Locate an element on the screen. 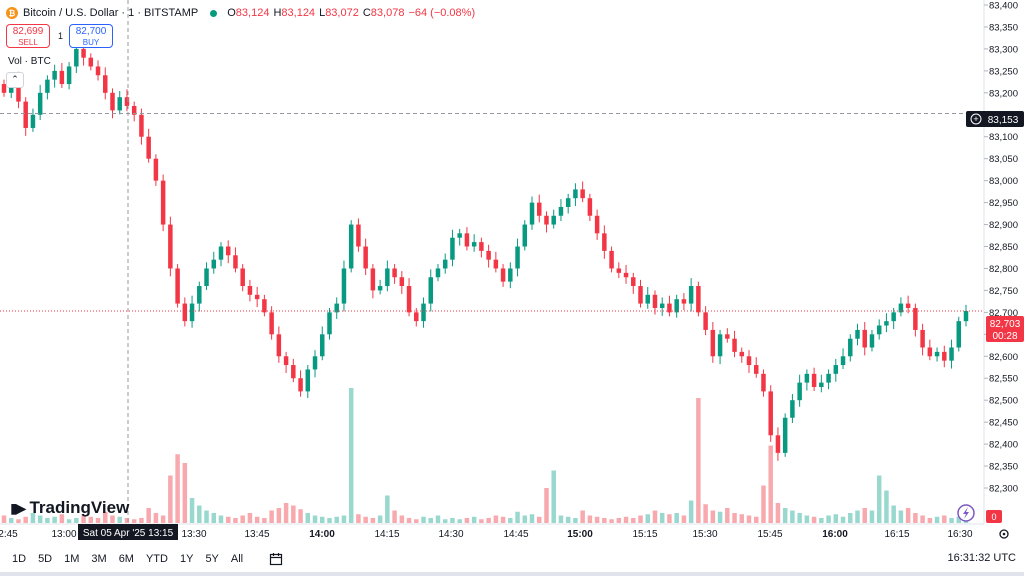 Image resolution: width=1024 pixels, height=576 pixels. timeframe-3m: 3M is located at coordinates (99, 559).